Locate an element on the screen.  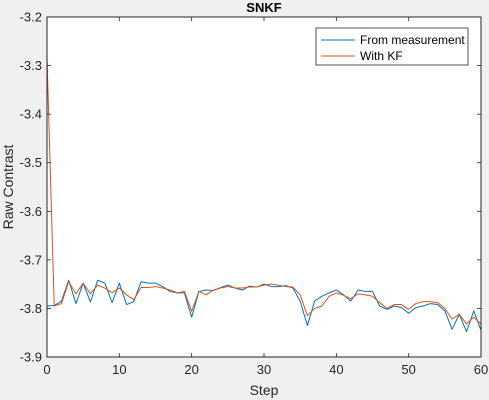
y-tick-label: -3.2 is located at coordinates (31, 17).